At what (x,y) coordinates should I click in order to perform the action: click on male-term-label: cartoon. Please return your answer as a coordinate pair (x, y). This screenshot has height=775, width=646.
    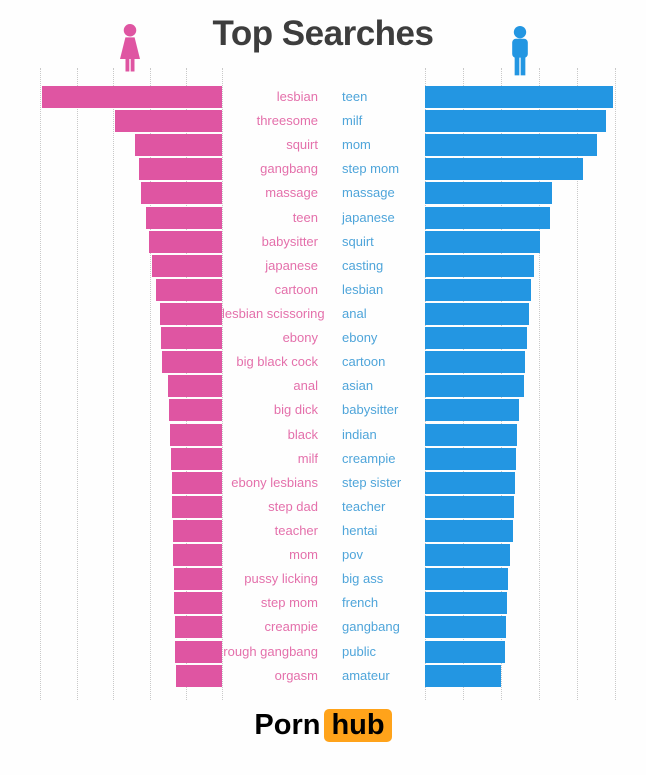
    Looking at the image, I should click on (364, 362).